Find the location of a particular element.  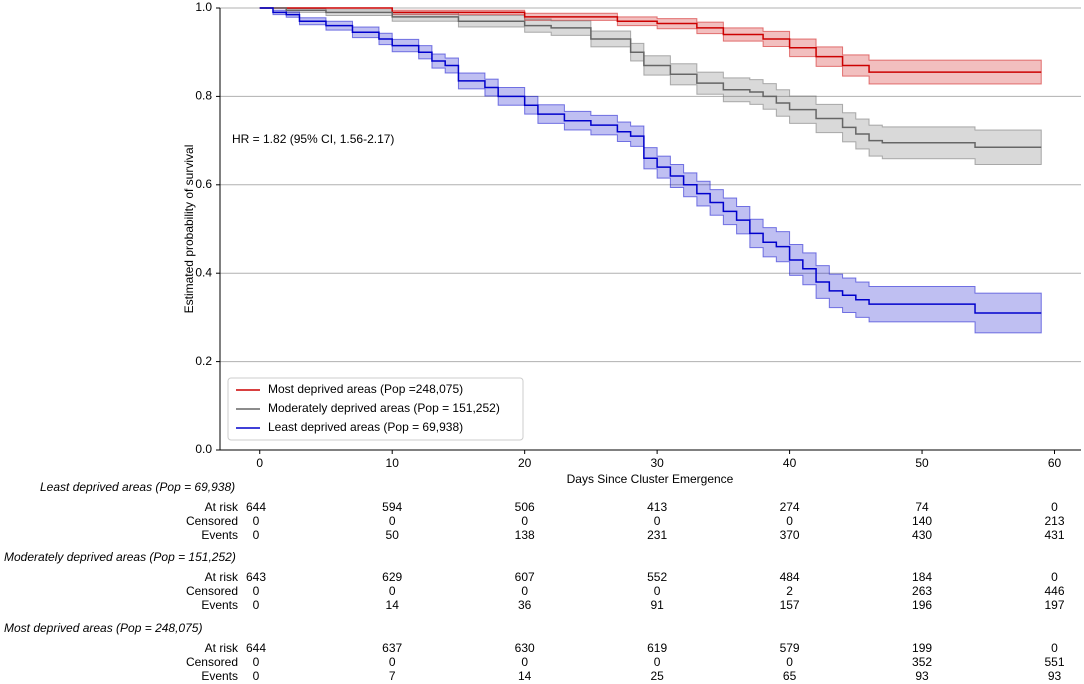

risk-value: 7 is located at coordinates (392, 676).